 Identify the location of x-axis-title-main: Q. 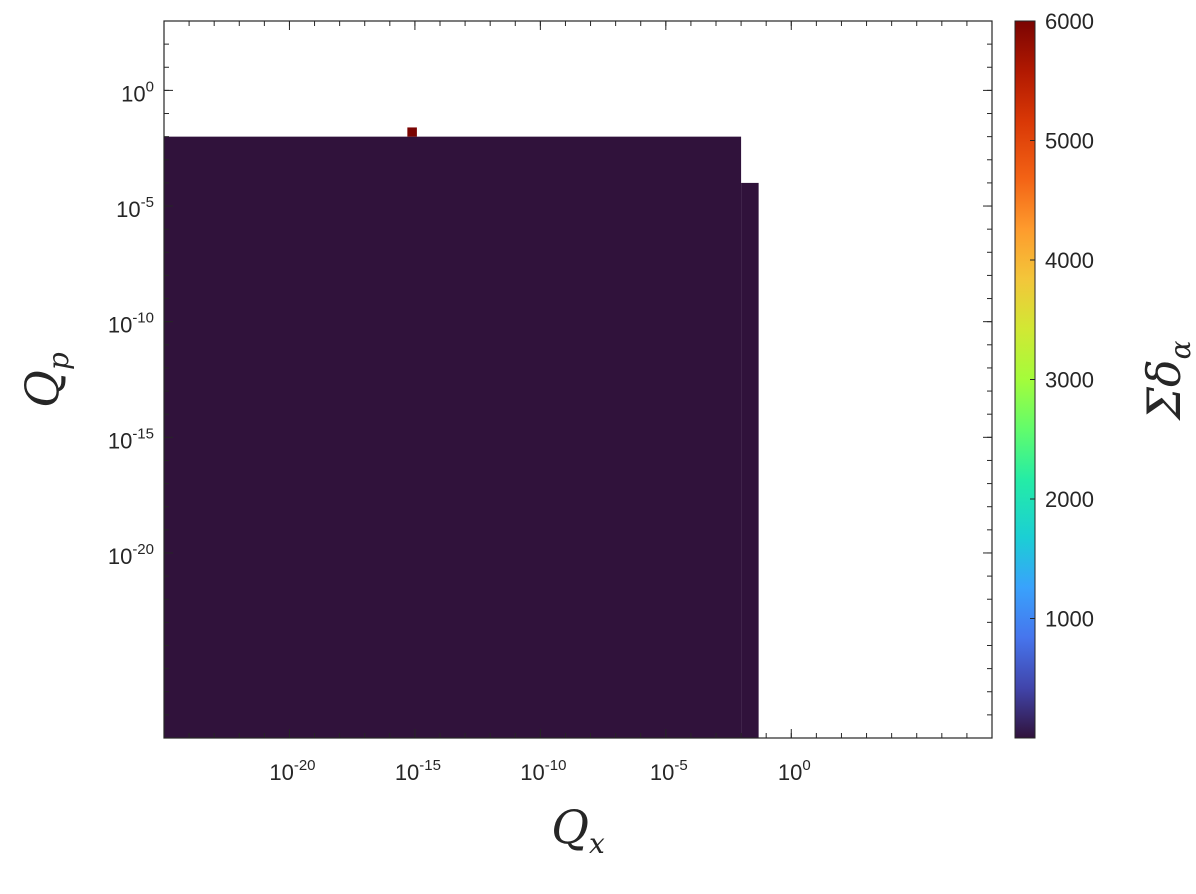
(570, 827).